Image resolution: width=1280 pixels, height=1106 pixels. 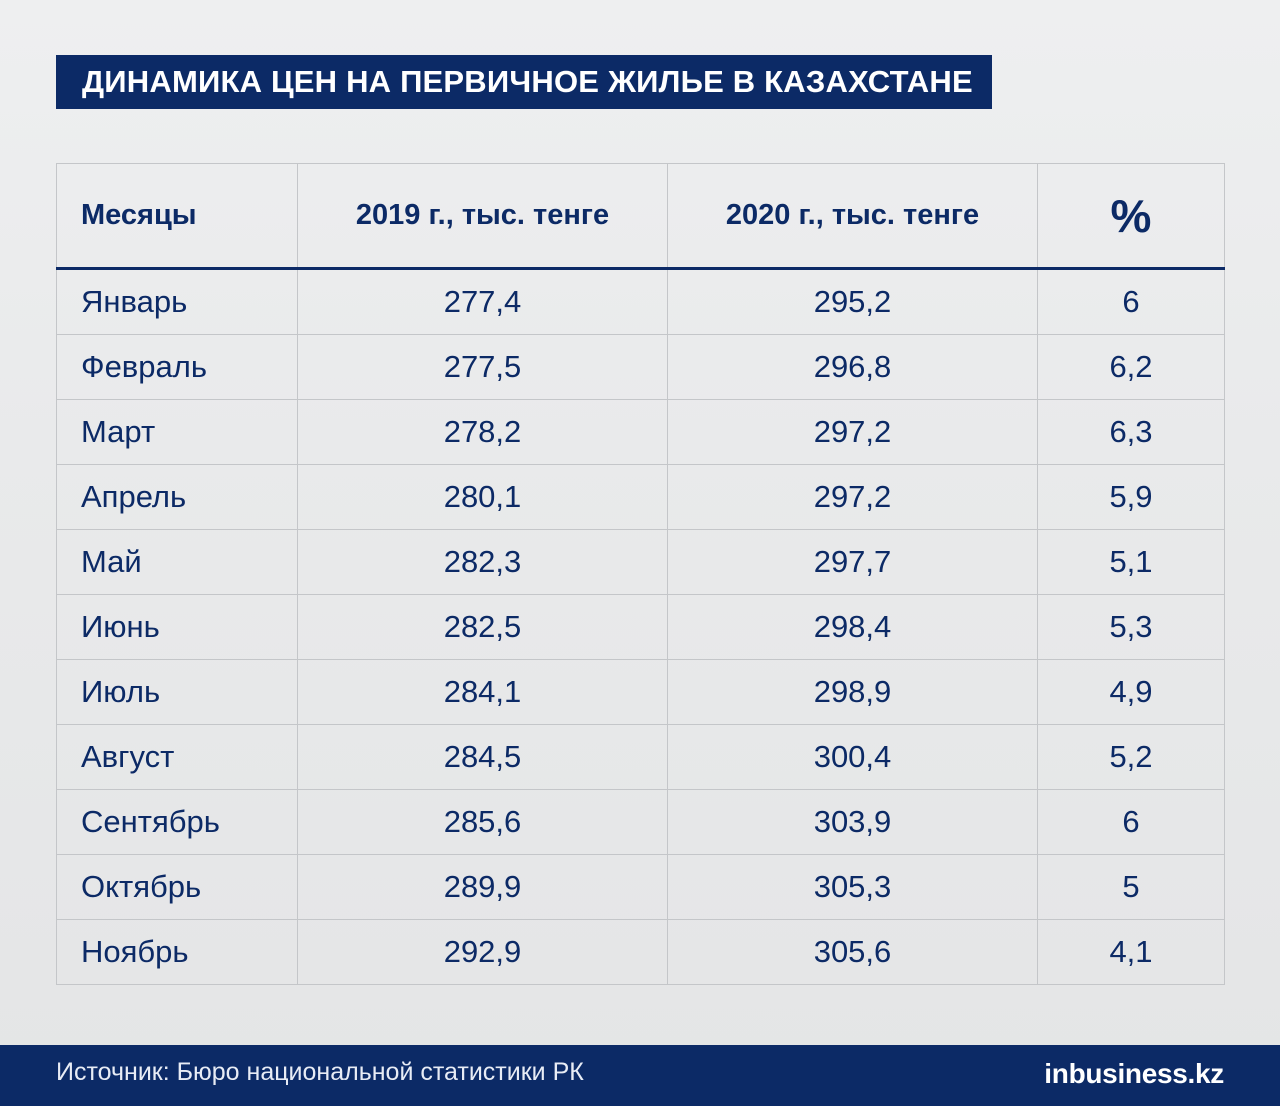 I want to click on cell-month: Август, so click(x=177, y=757).